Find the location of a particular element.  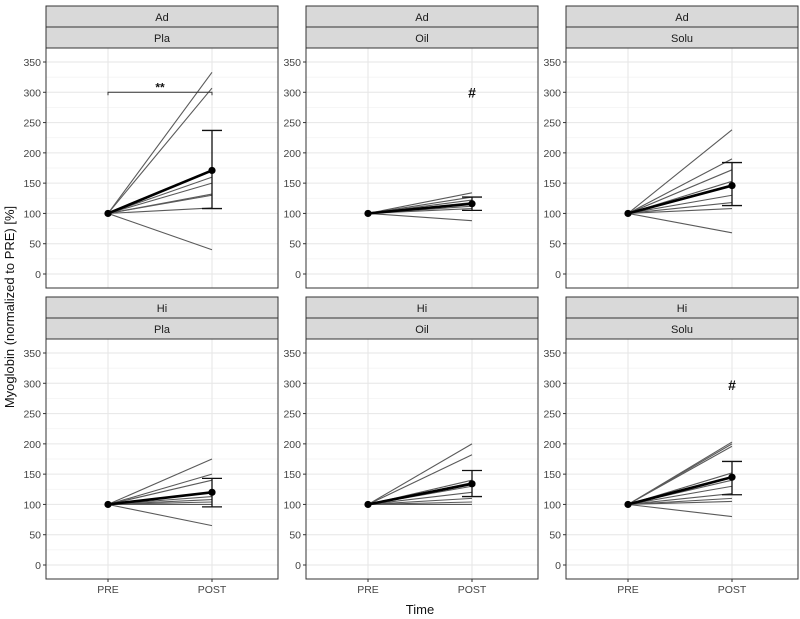

strip-bottom-label: Oil is located at coordinates (421, 330).